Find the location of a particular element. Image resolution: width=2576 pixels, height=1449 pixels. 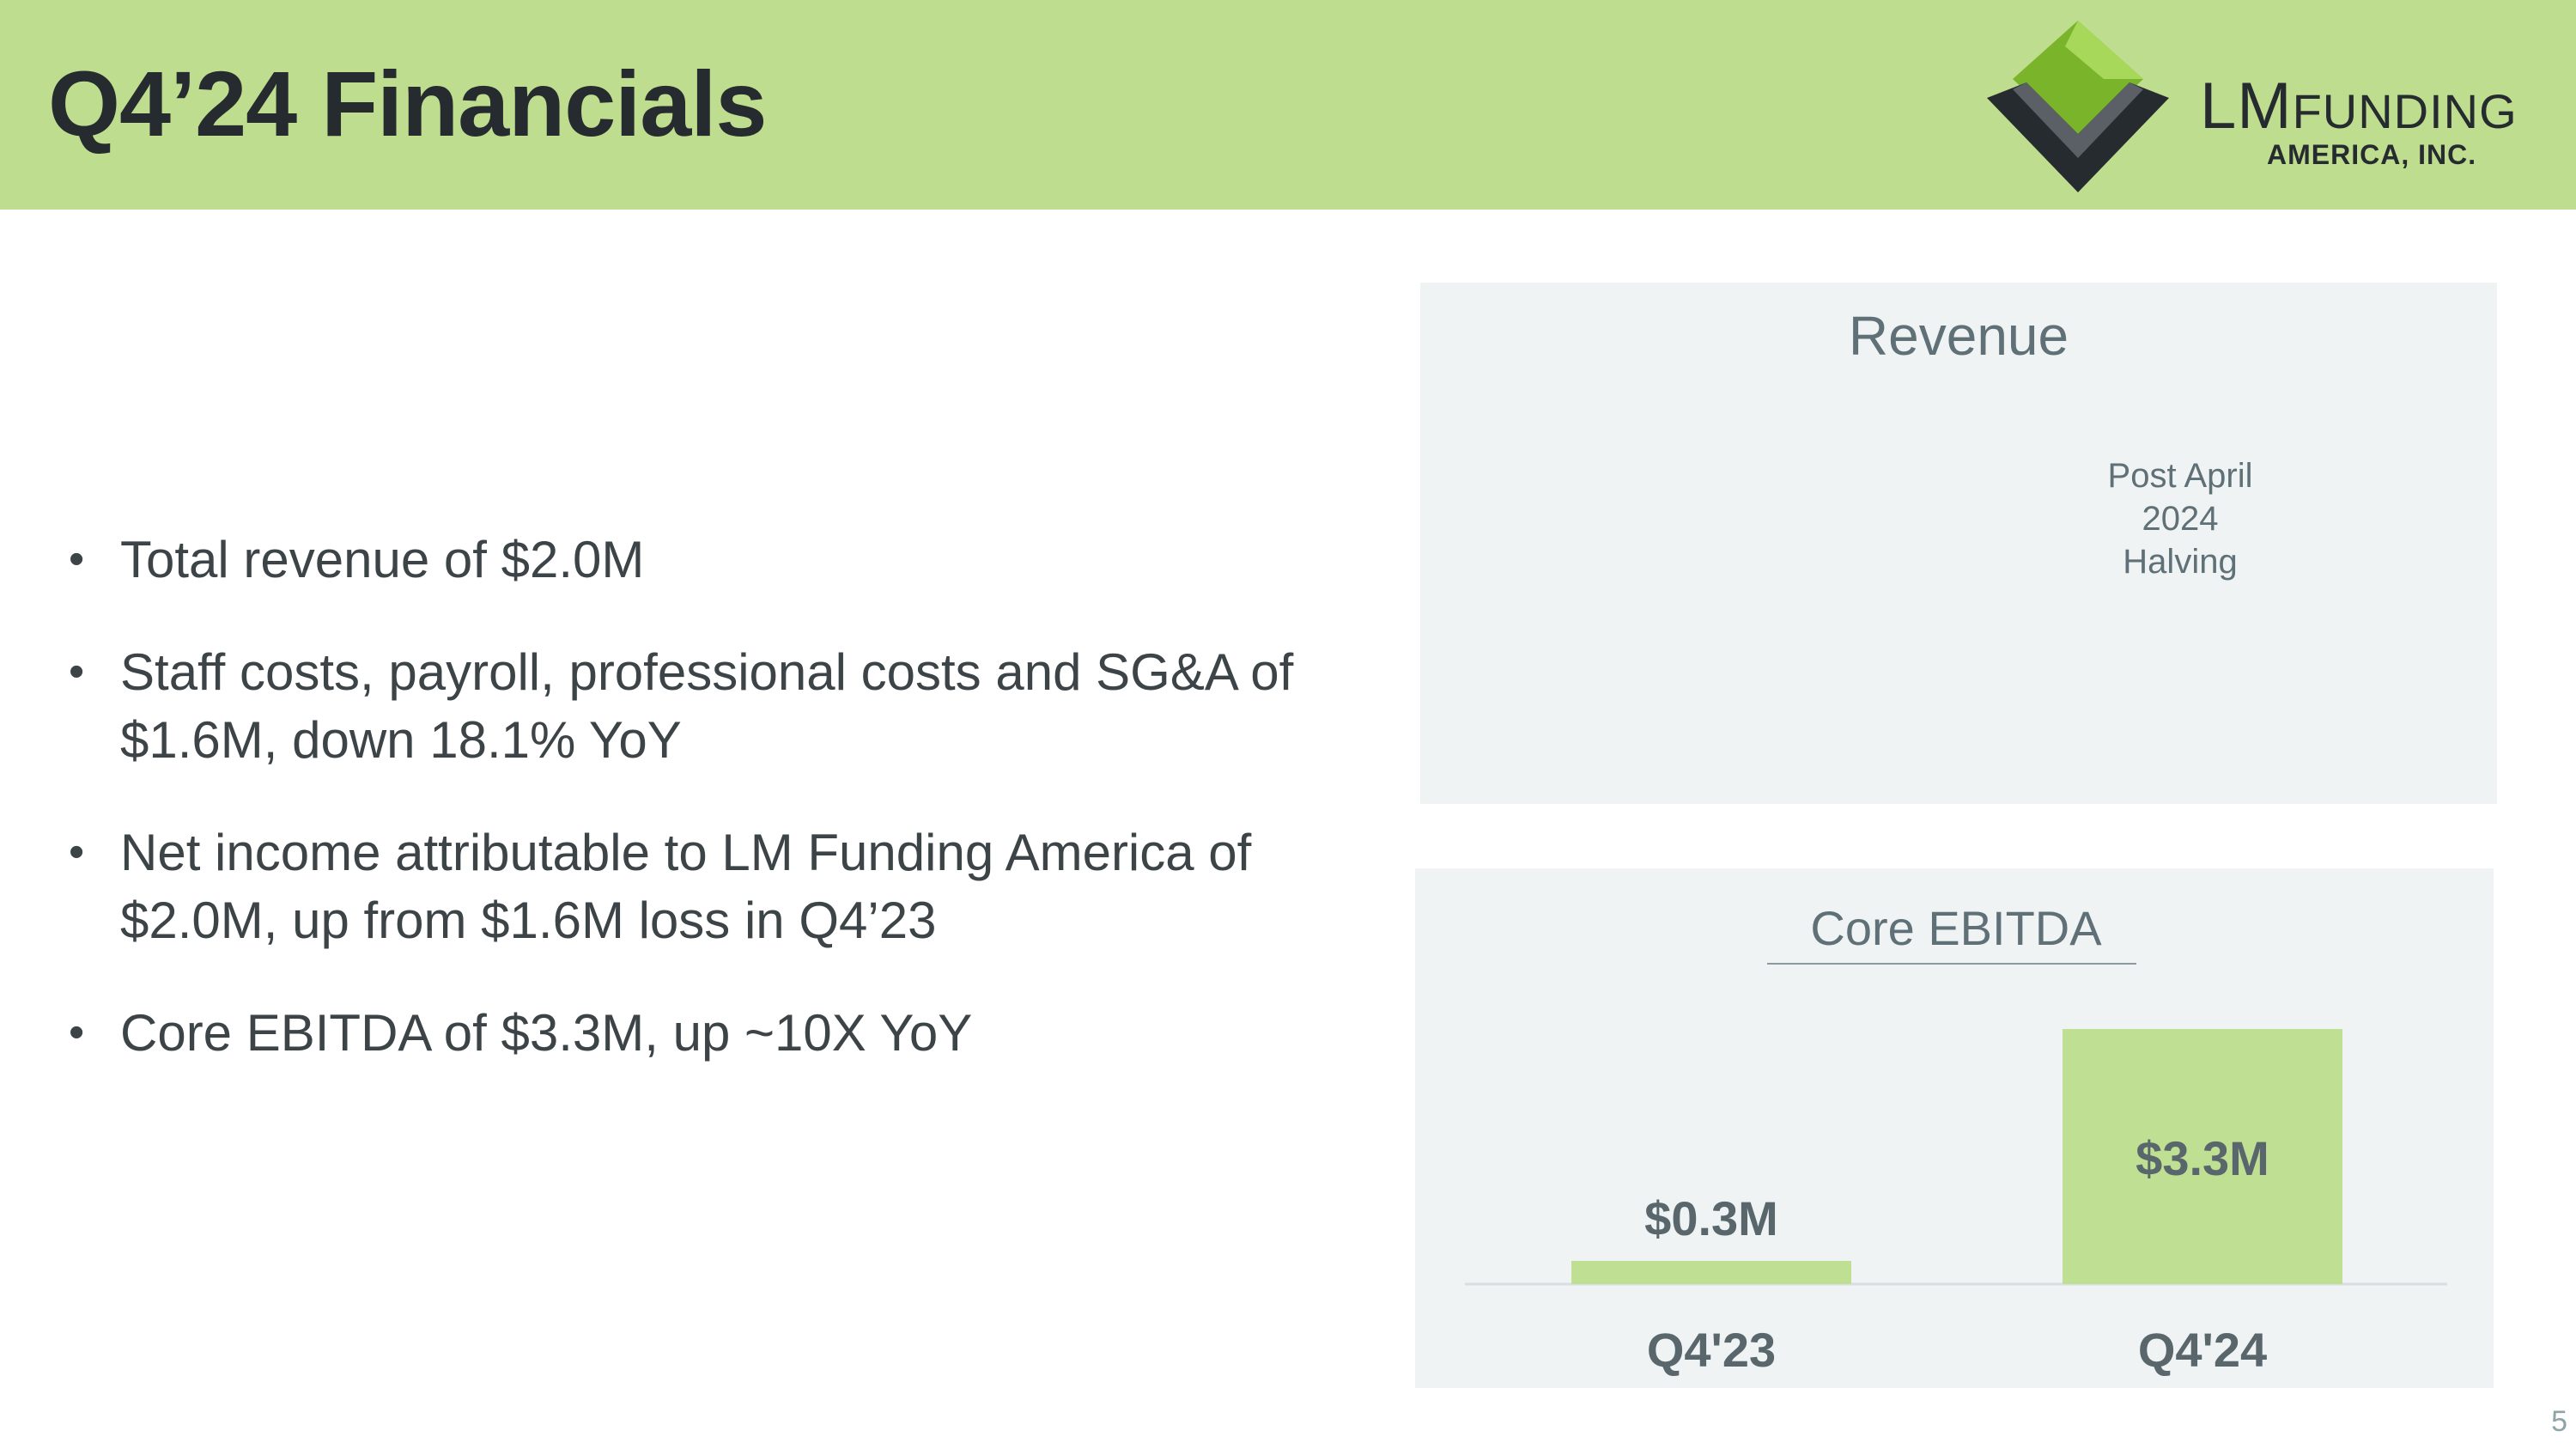

page-title: Q4’24 Financials is located at coordinates (408, 103).